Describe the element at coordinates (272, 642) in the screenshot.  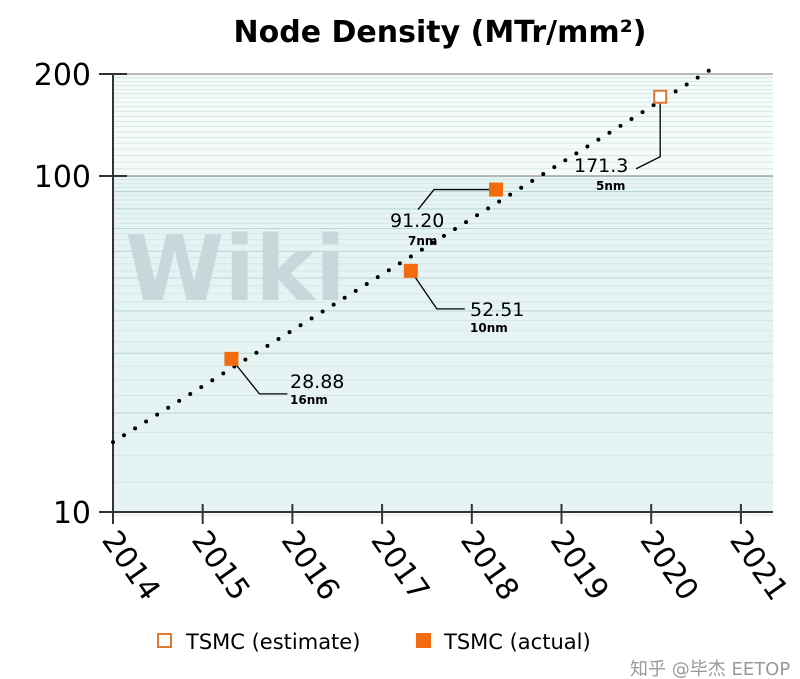
I see `legend-estimate-label: TSMC (estimate)` at that location.